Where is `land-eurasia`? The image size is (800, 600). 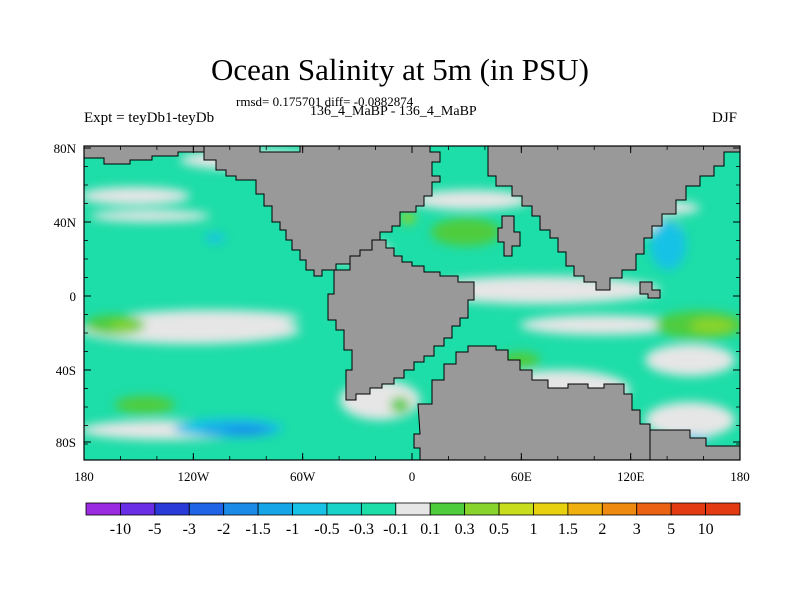 land-eurasia is located at coordinates (613, 218).